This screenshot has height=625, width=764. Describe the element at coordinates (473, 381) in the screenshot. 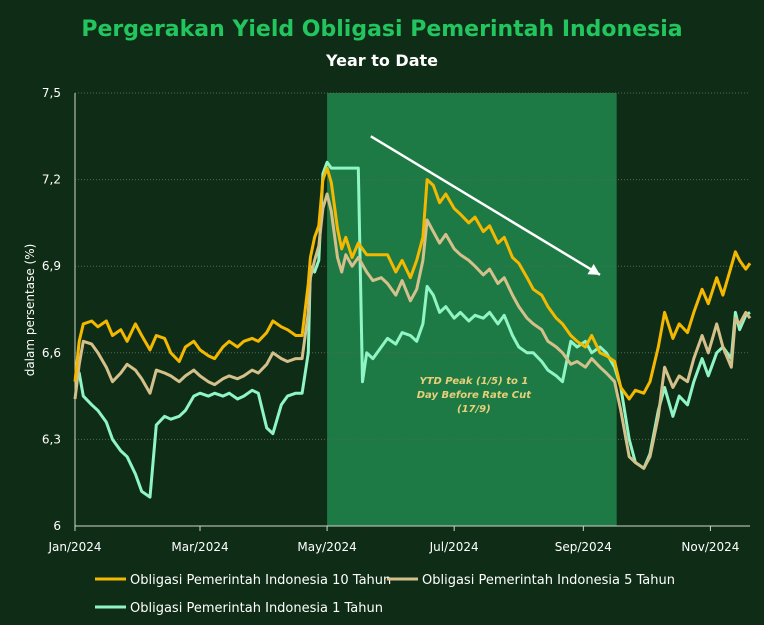

I see `annotation-line: YTD Peak (1/5) to 1` at that location.